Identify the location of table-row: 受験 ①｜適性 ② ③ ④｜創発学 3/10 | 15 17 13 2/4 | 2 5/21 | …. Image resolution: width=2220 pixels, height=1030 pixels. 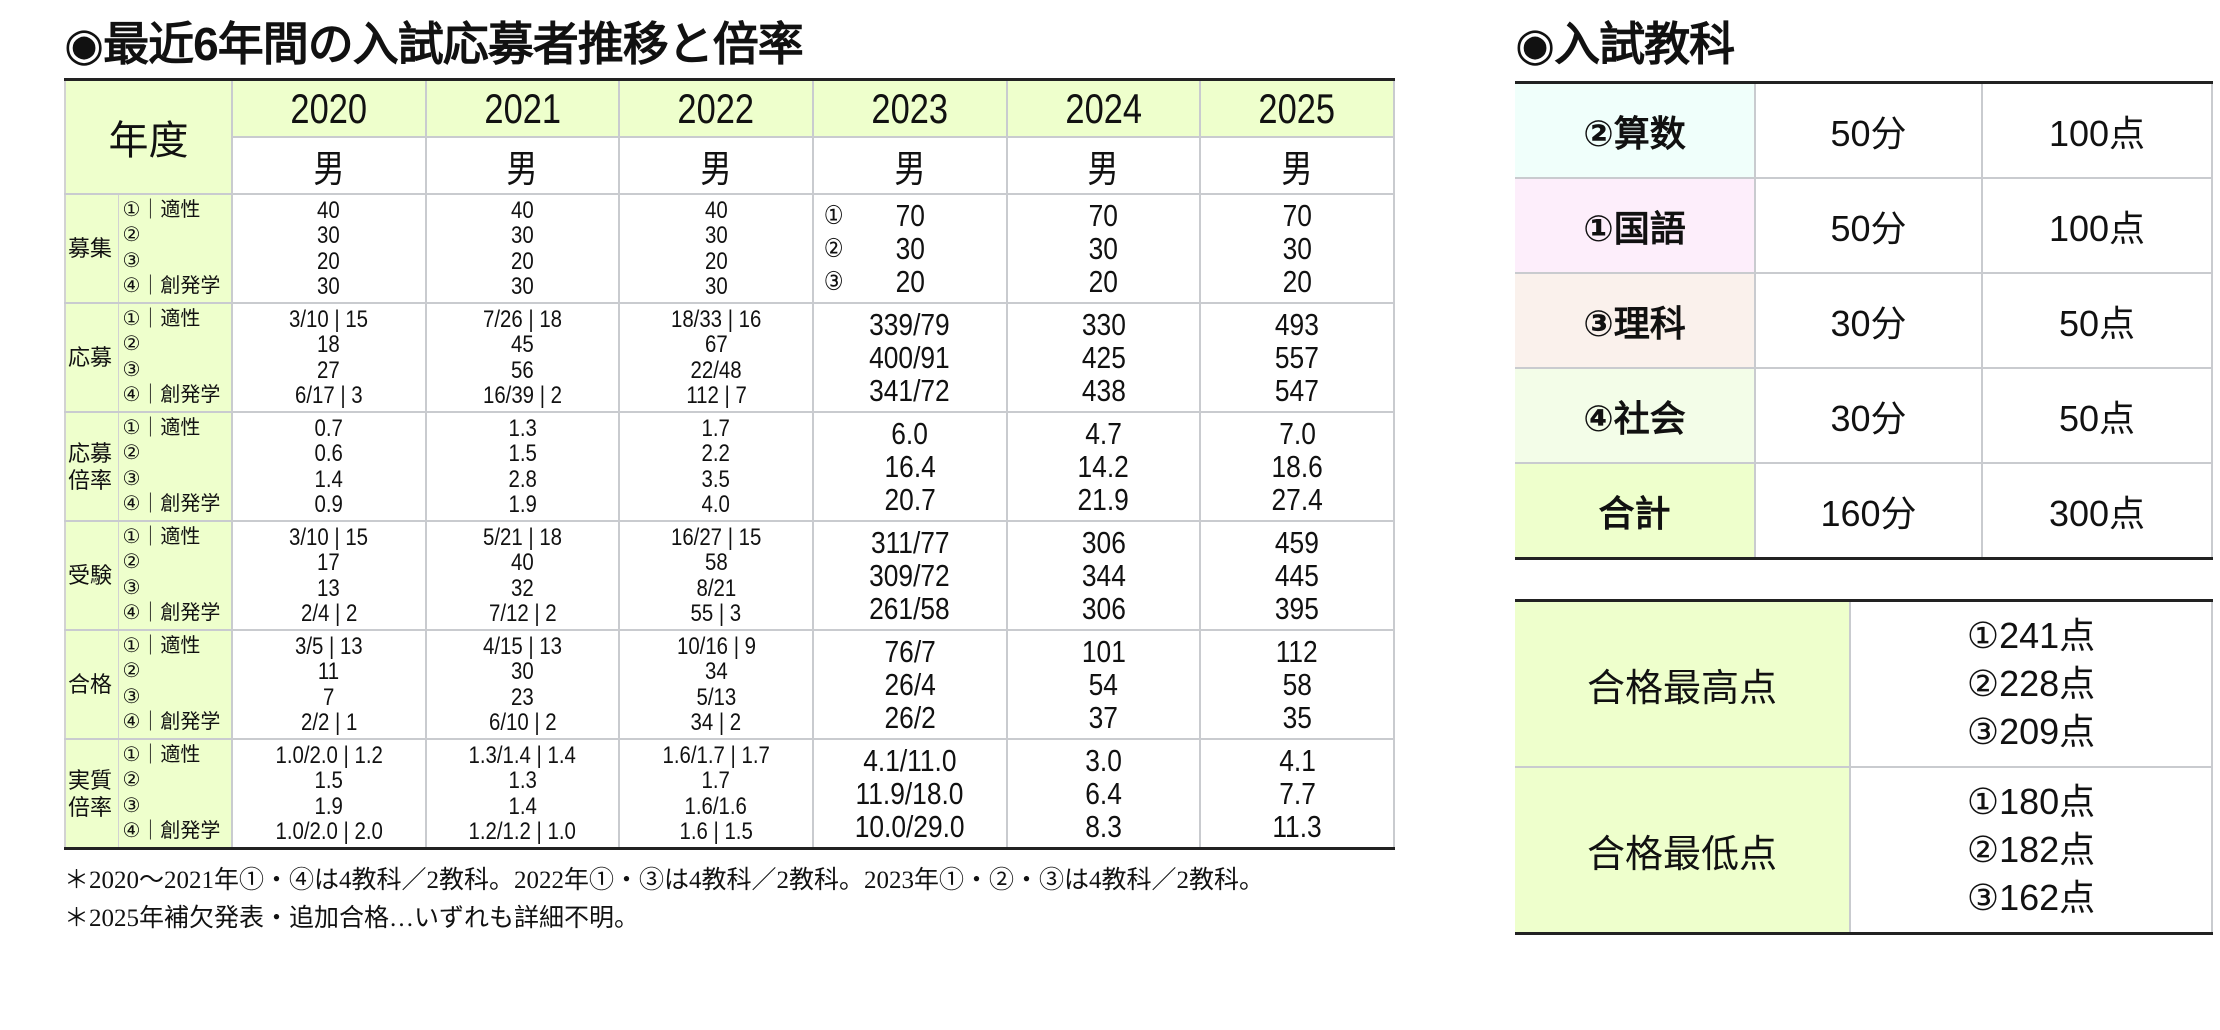
(729, 575).